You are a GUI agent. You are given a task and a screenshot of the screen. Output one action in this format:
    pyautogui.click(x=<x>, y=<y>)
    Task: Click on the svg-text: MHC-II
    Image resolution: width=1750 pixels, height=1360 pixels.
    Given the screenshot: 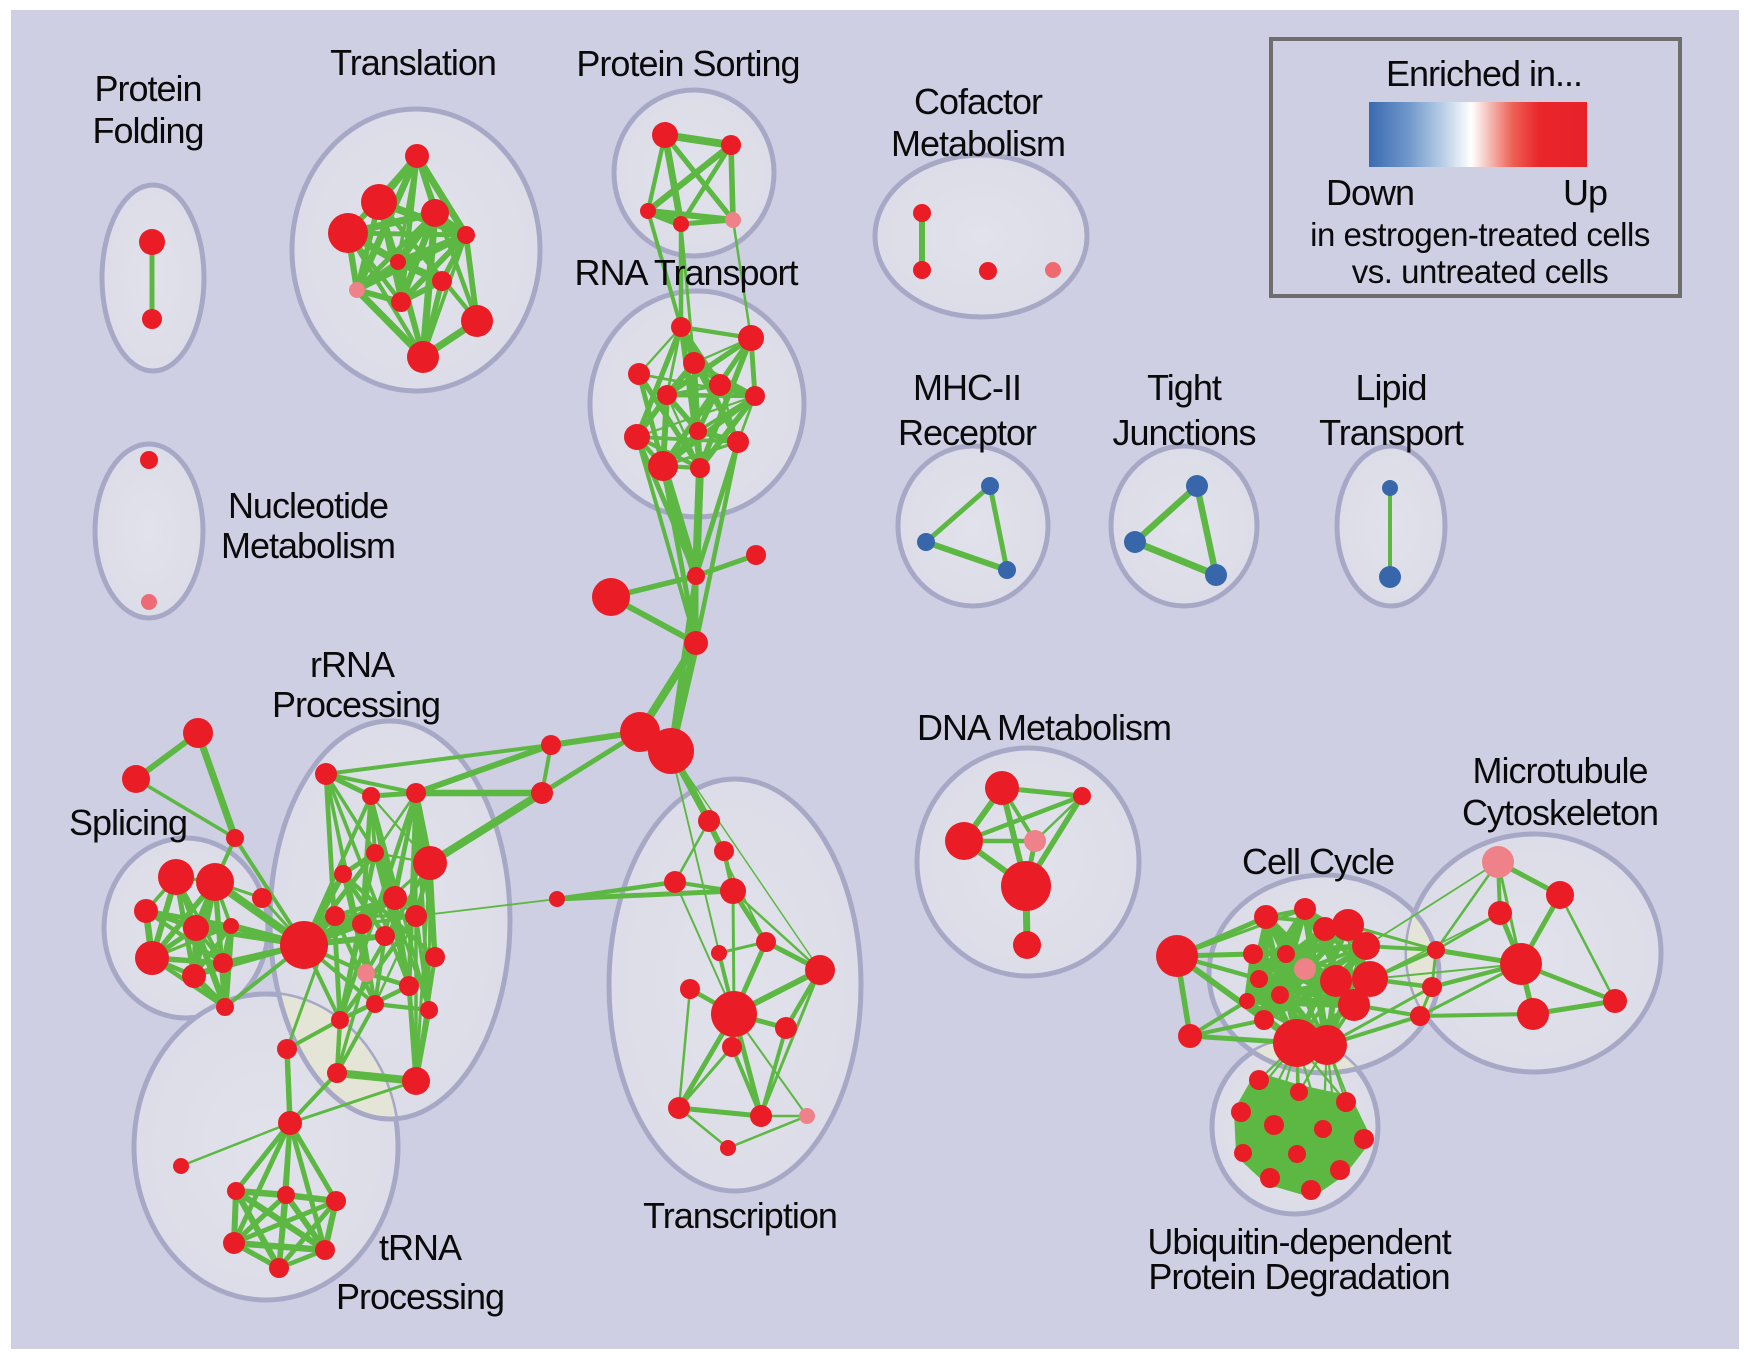 What is the action you would take?
    pyautogui.click(x=967, y=387)
    